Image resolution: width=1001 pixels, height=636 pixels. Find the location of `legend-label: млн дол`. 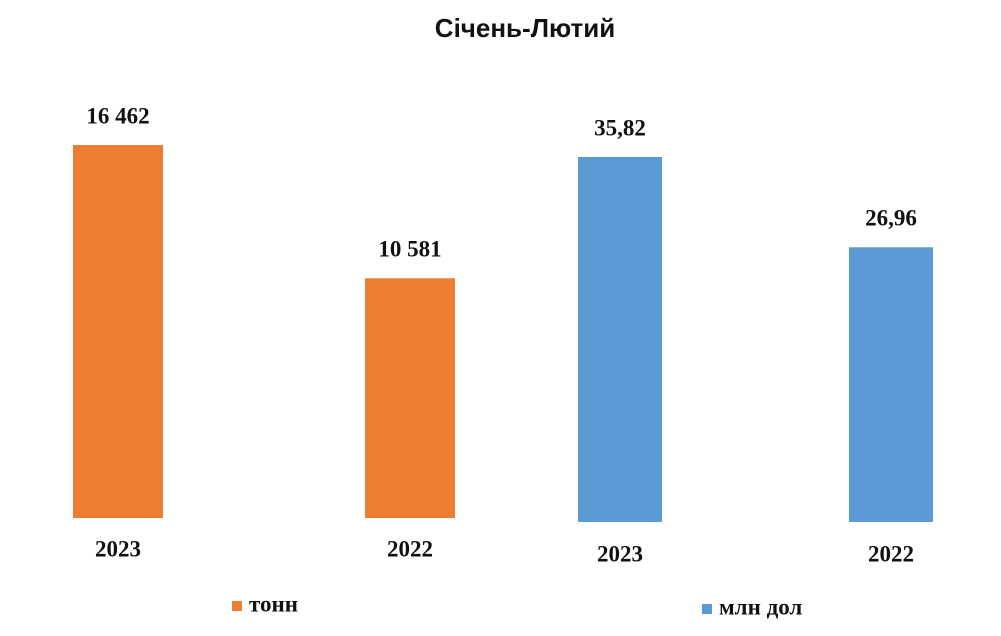

legend-label: млн дол is located at coordinates (760, 606).